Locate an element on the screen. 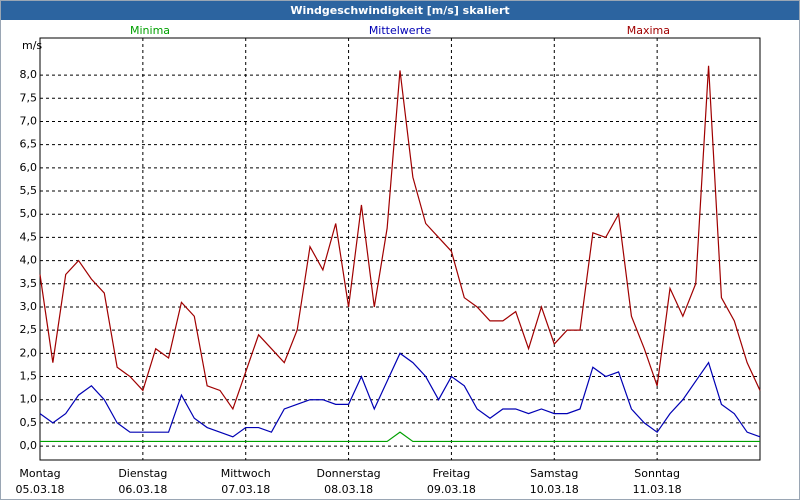 Image resolution: width=800 pixels, height=504 pixels. chart-title: Windgeschwindigkeit [m/s] skaliert is located at coordinates (399, 10).